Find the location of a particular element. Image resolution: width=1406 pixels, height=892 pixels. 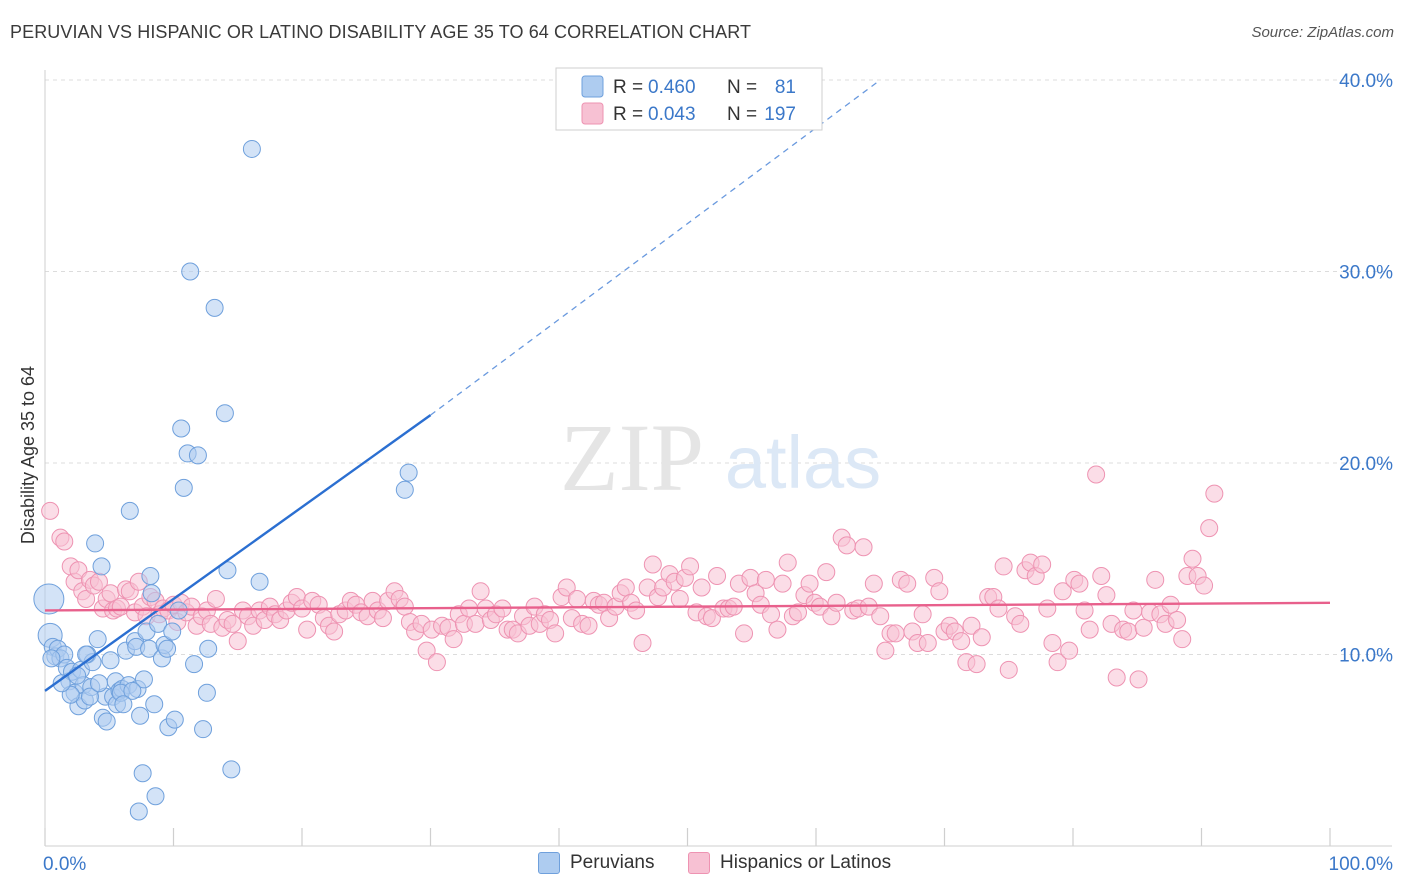

trend-hispanics is located at coordinates (687, 606).